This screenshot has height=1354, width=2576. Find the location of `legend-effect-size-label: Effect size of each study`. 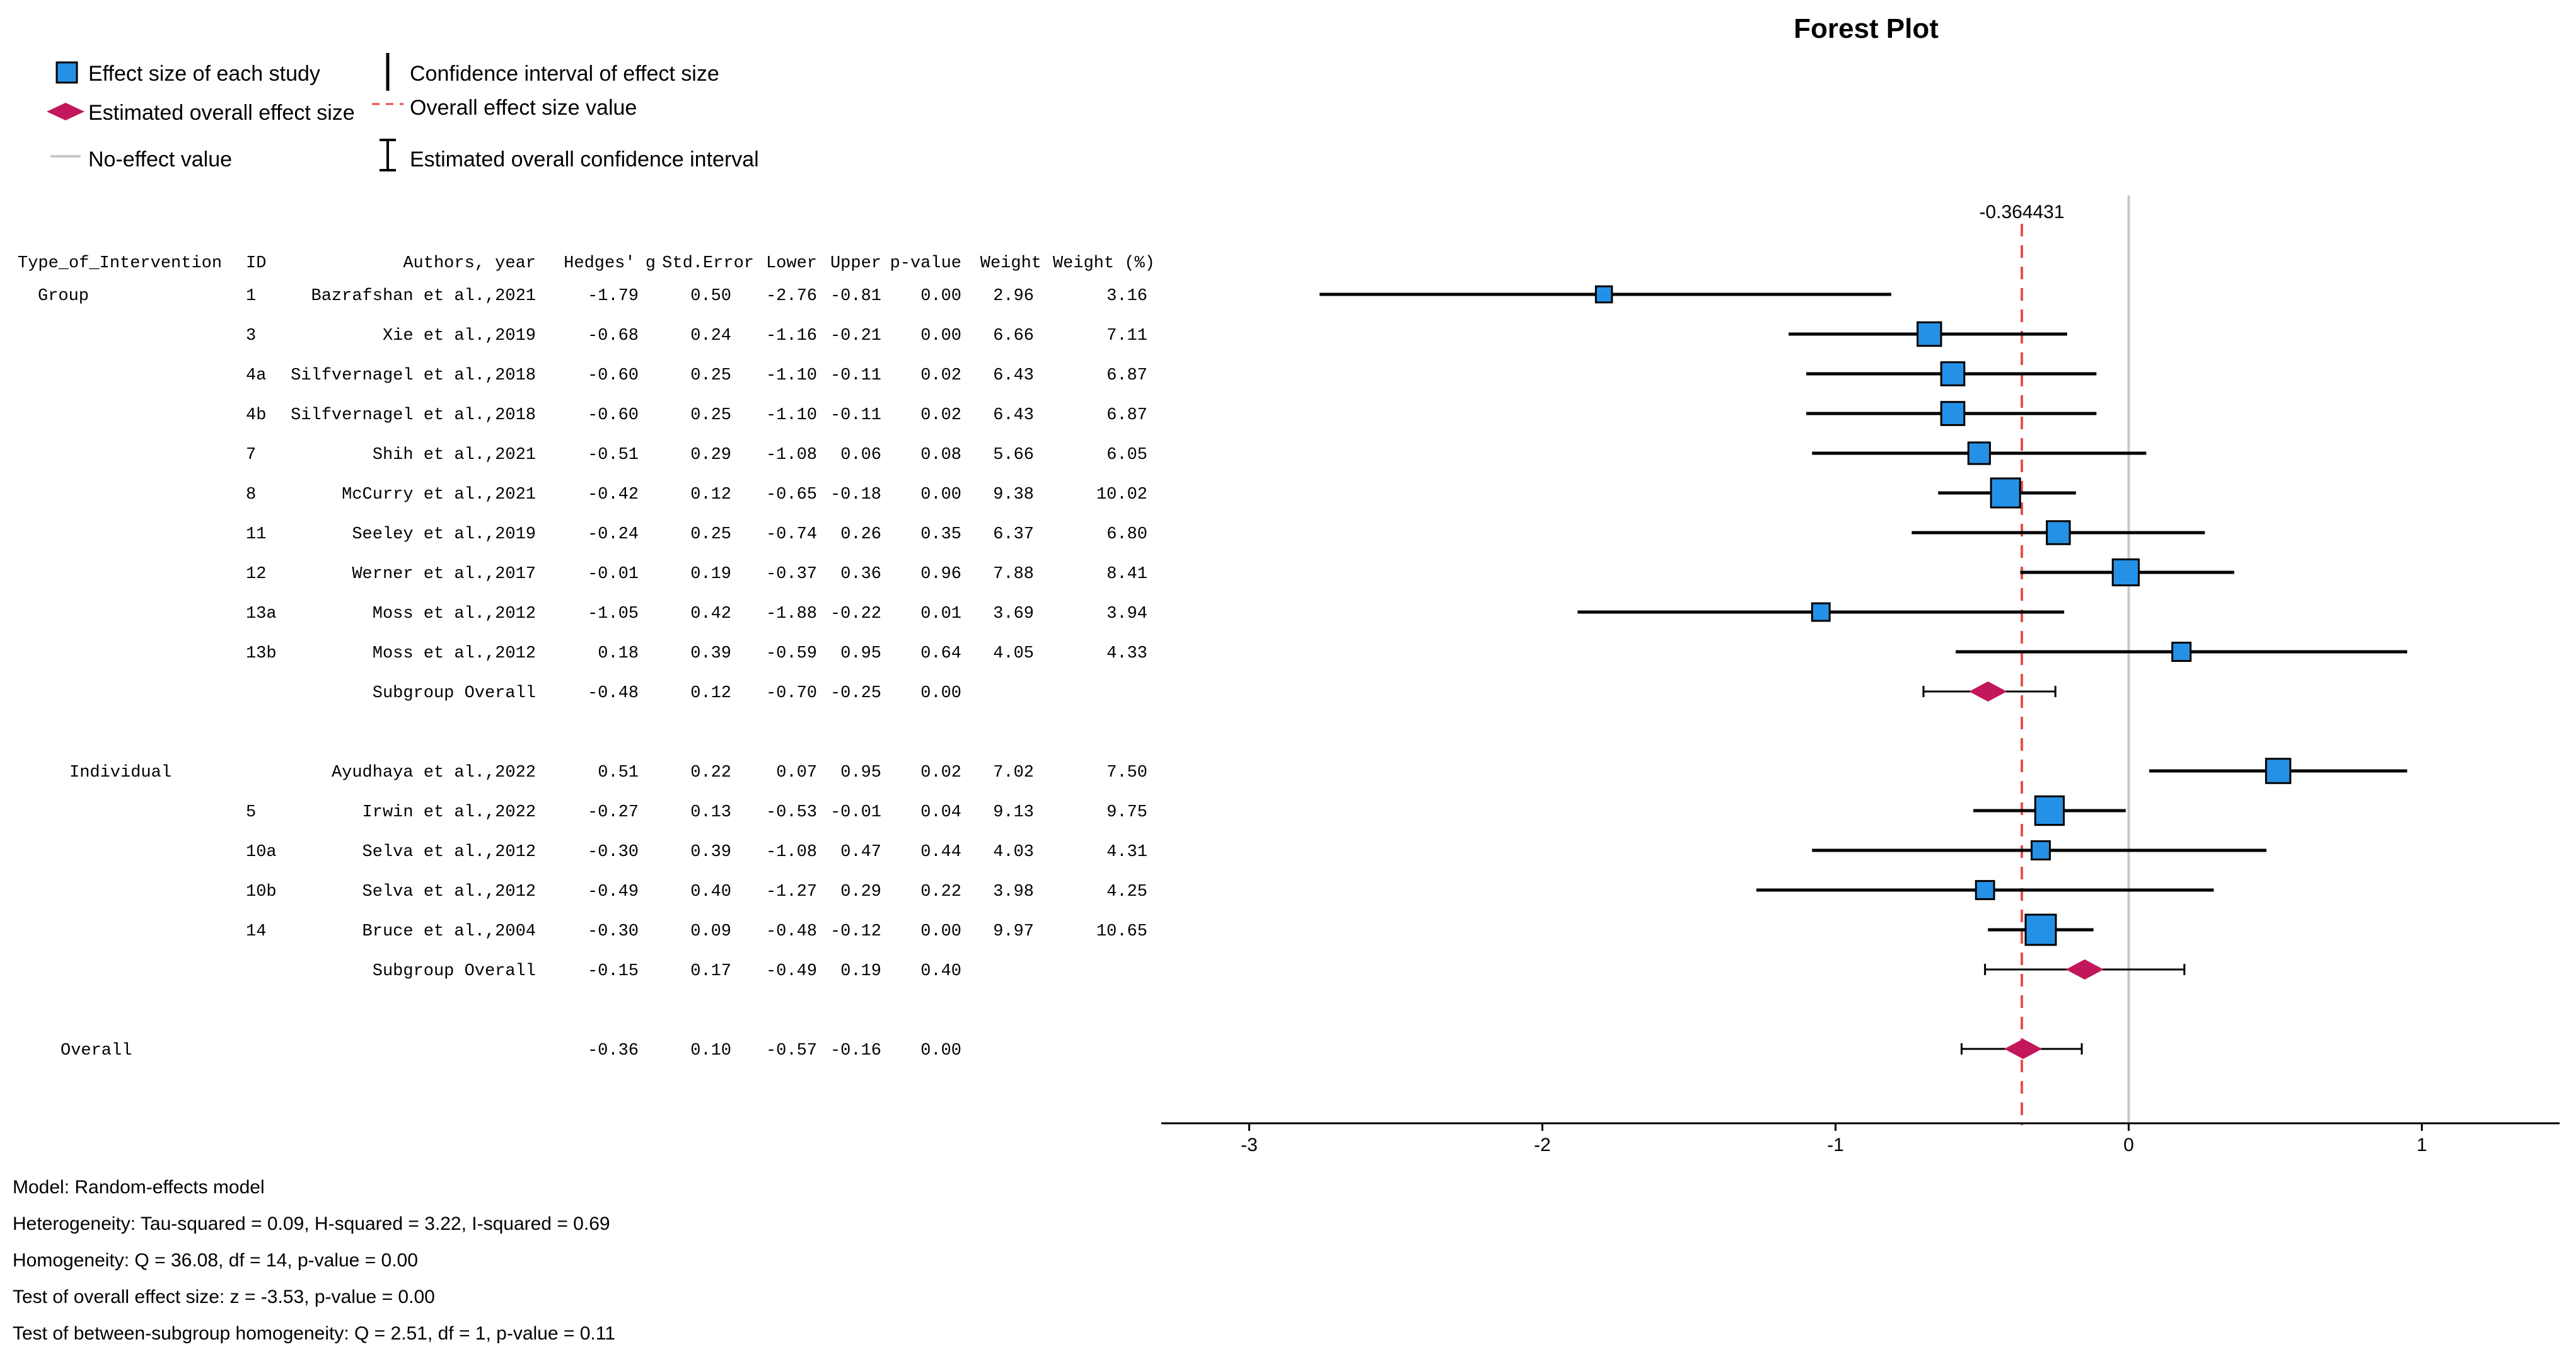

legend-effect-size-label: Effect size of each study is located at coordinates (204, 74).